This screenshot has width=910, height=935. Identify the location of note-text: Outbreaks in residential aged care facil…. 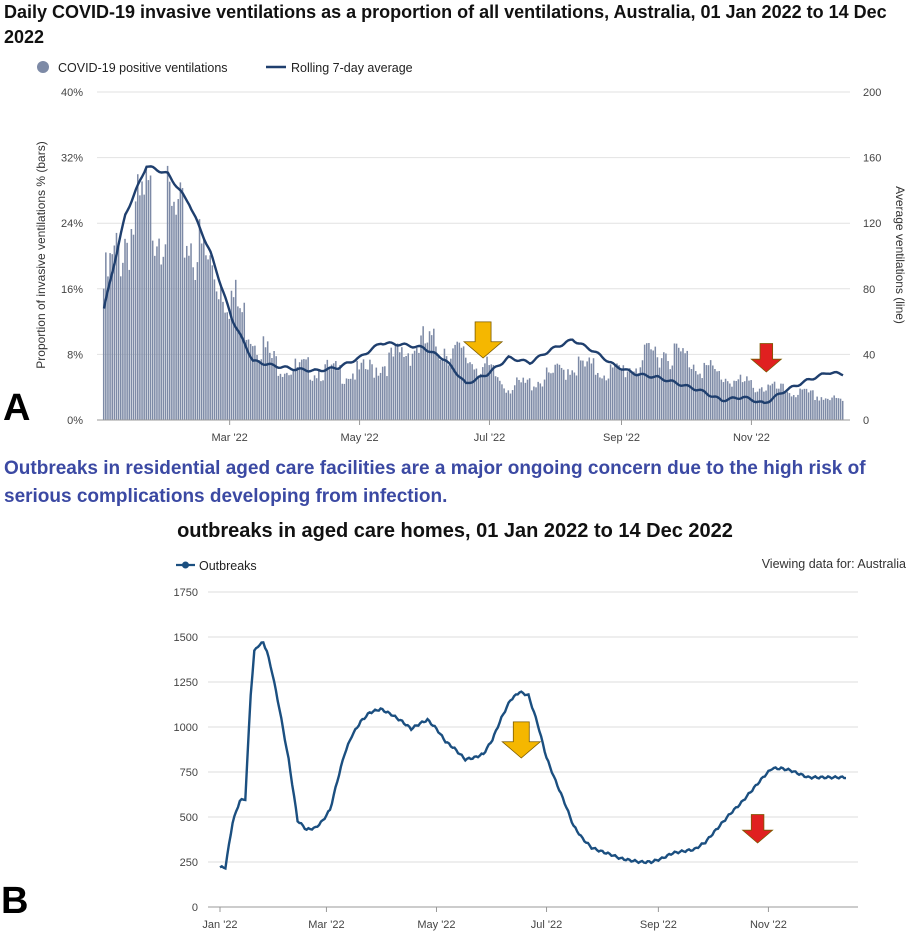
(435, 482).